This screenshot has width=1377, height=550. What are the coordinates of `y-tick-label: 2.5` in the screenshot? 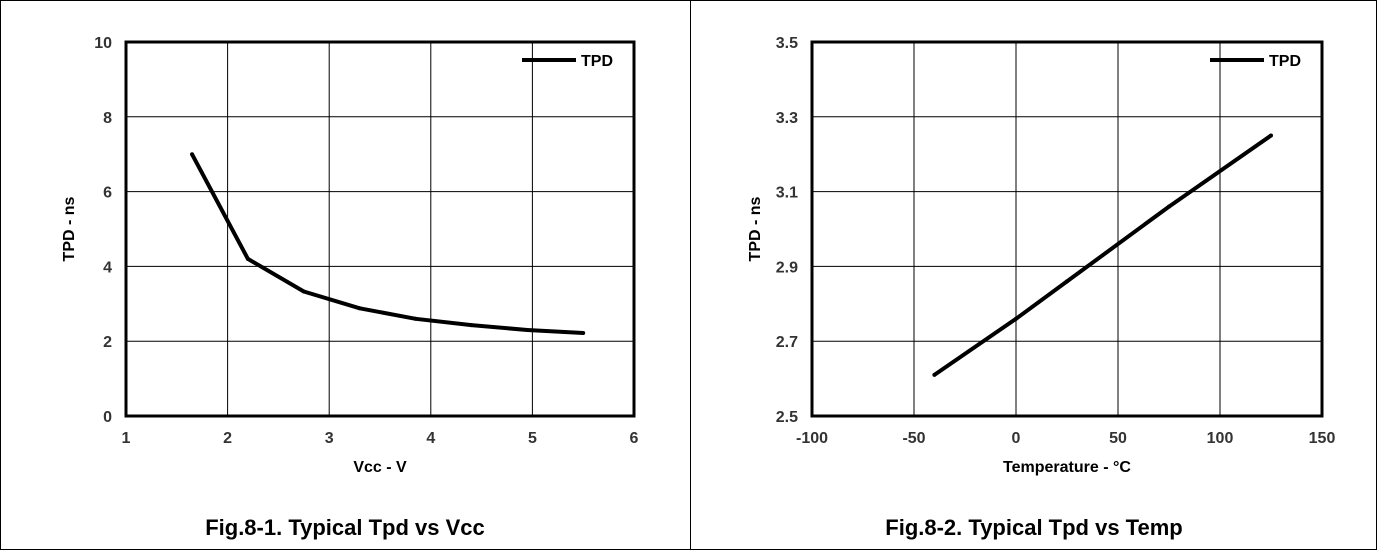 It's located at (787, 417).